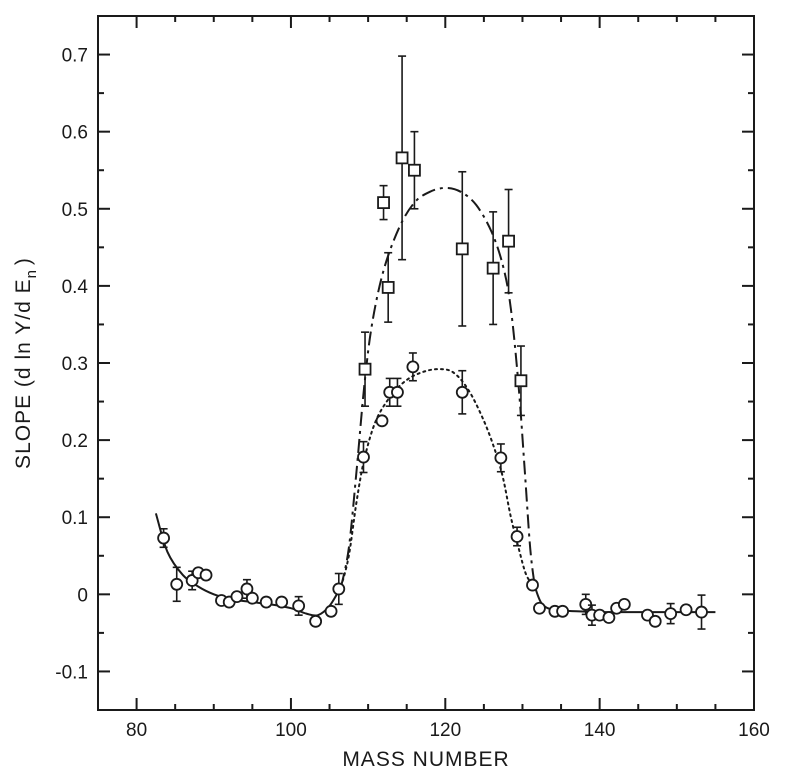 Image resolution: width=810 pixels, height=778 pixels. What do you see at coordinates (75, 364) in the screenshot?
I see `y-tick-label: 0.3` at bounding box center [75, 364].